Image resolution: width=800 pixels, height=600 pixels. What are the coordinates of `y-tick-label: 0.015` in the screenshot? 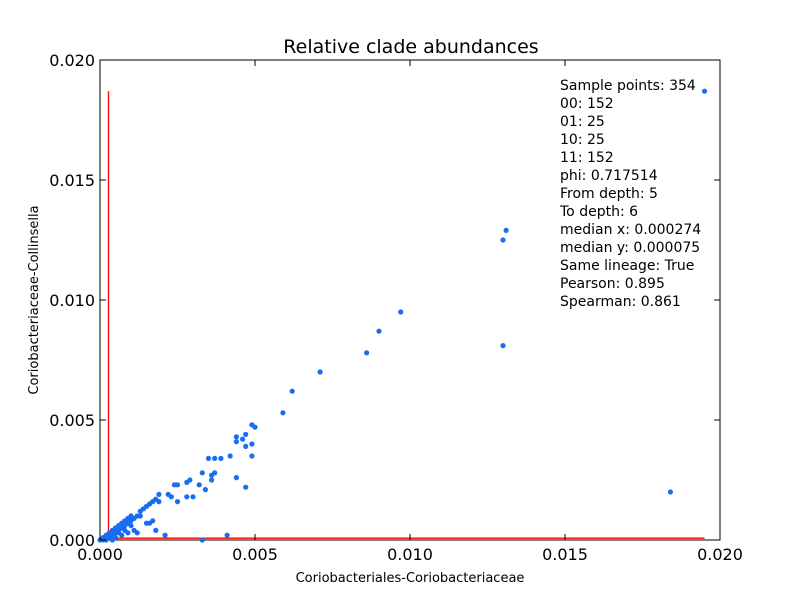 It's located at (72, 180).